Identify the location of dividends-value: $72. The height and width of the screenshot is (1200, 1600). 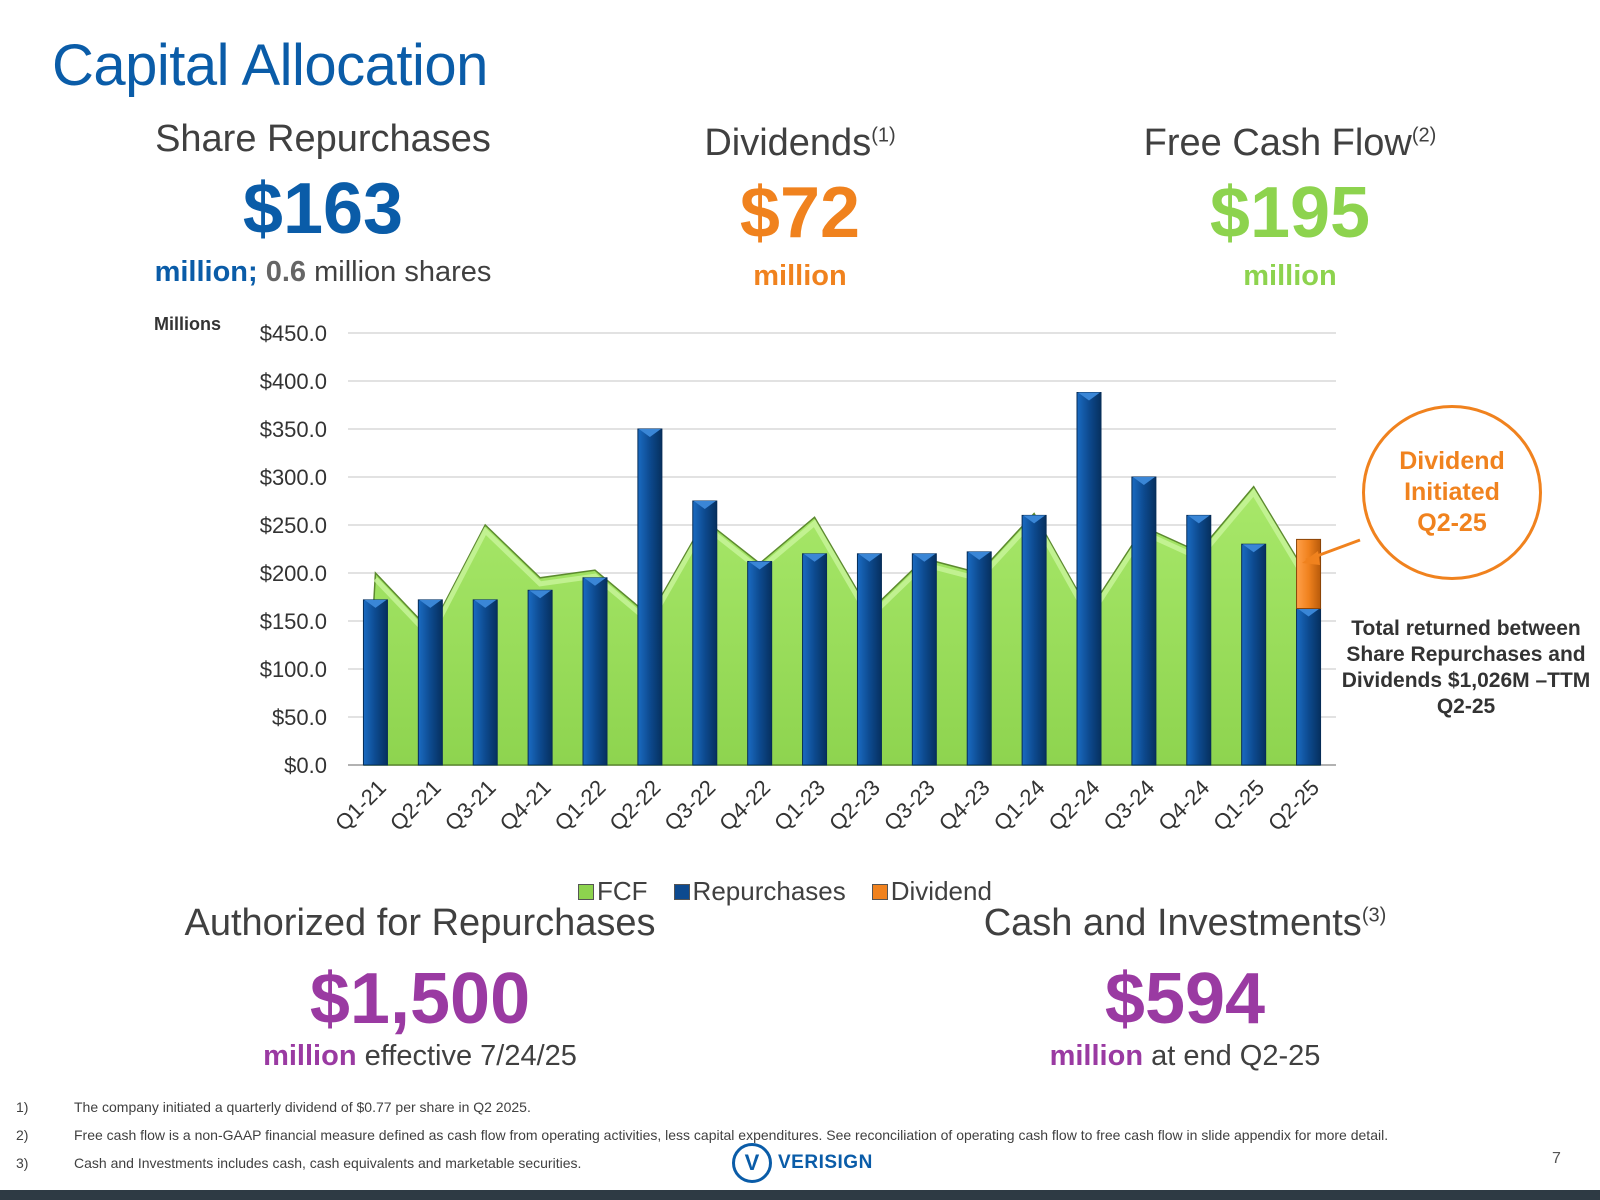
(800, 213).